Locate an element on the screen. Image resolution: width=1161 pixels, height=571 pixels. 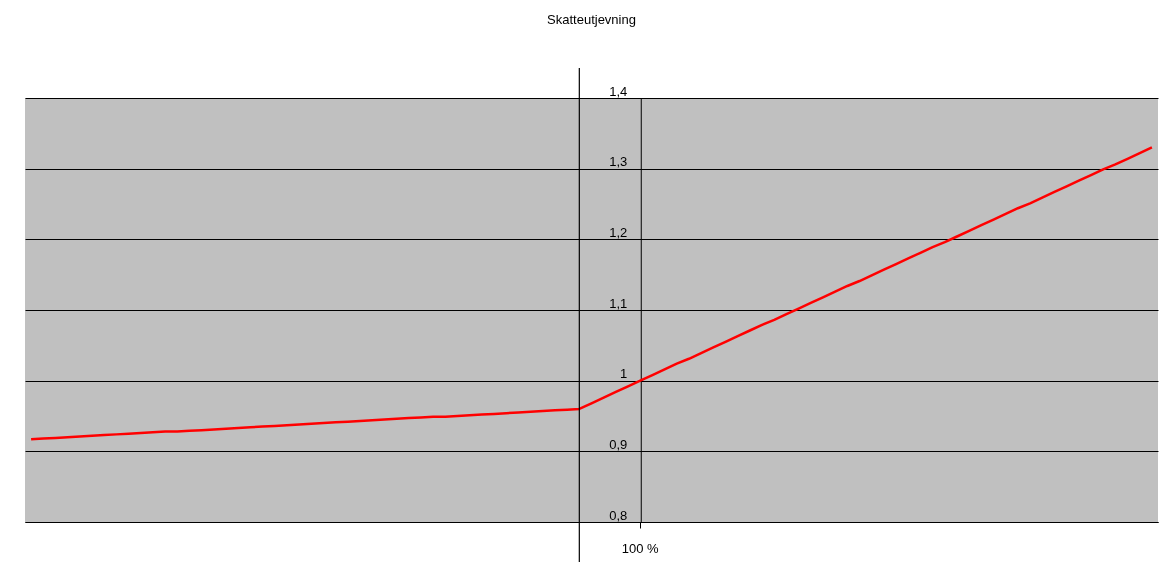
y-tick-label: 1,2 is located at coordinates (618, 232).